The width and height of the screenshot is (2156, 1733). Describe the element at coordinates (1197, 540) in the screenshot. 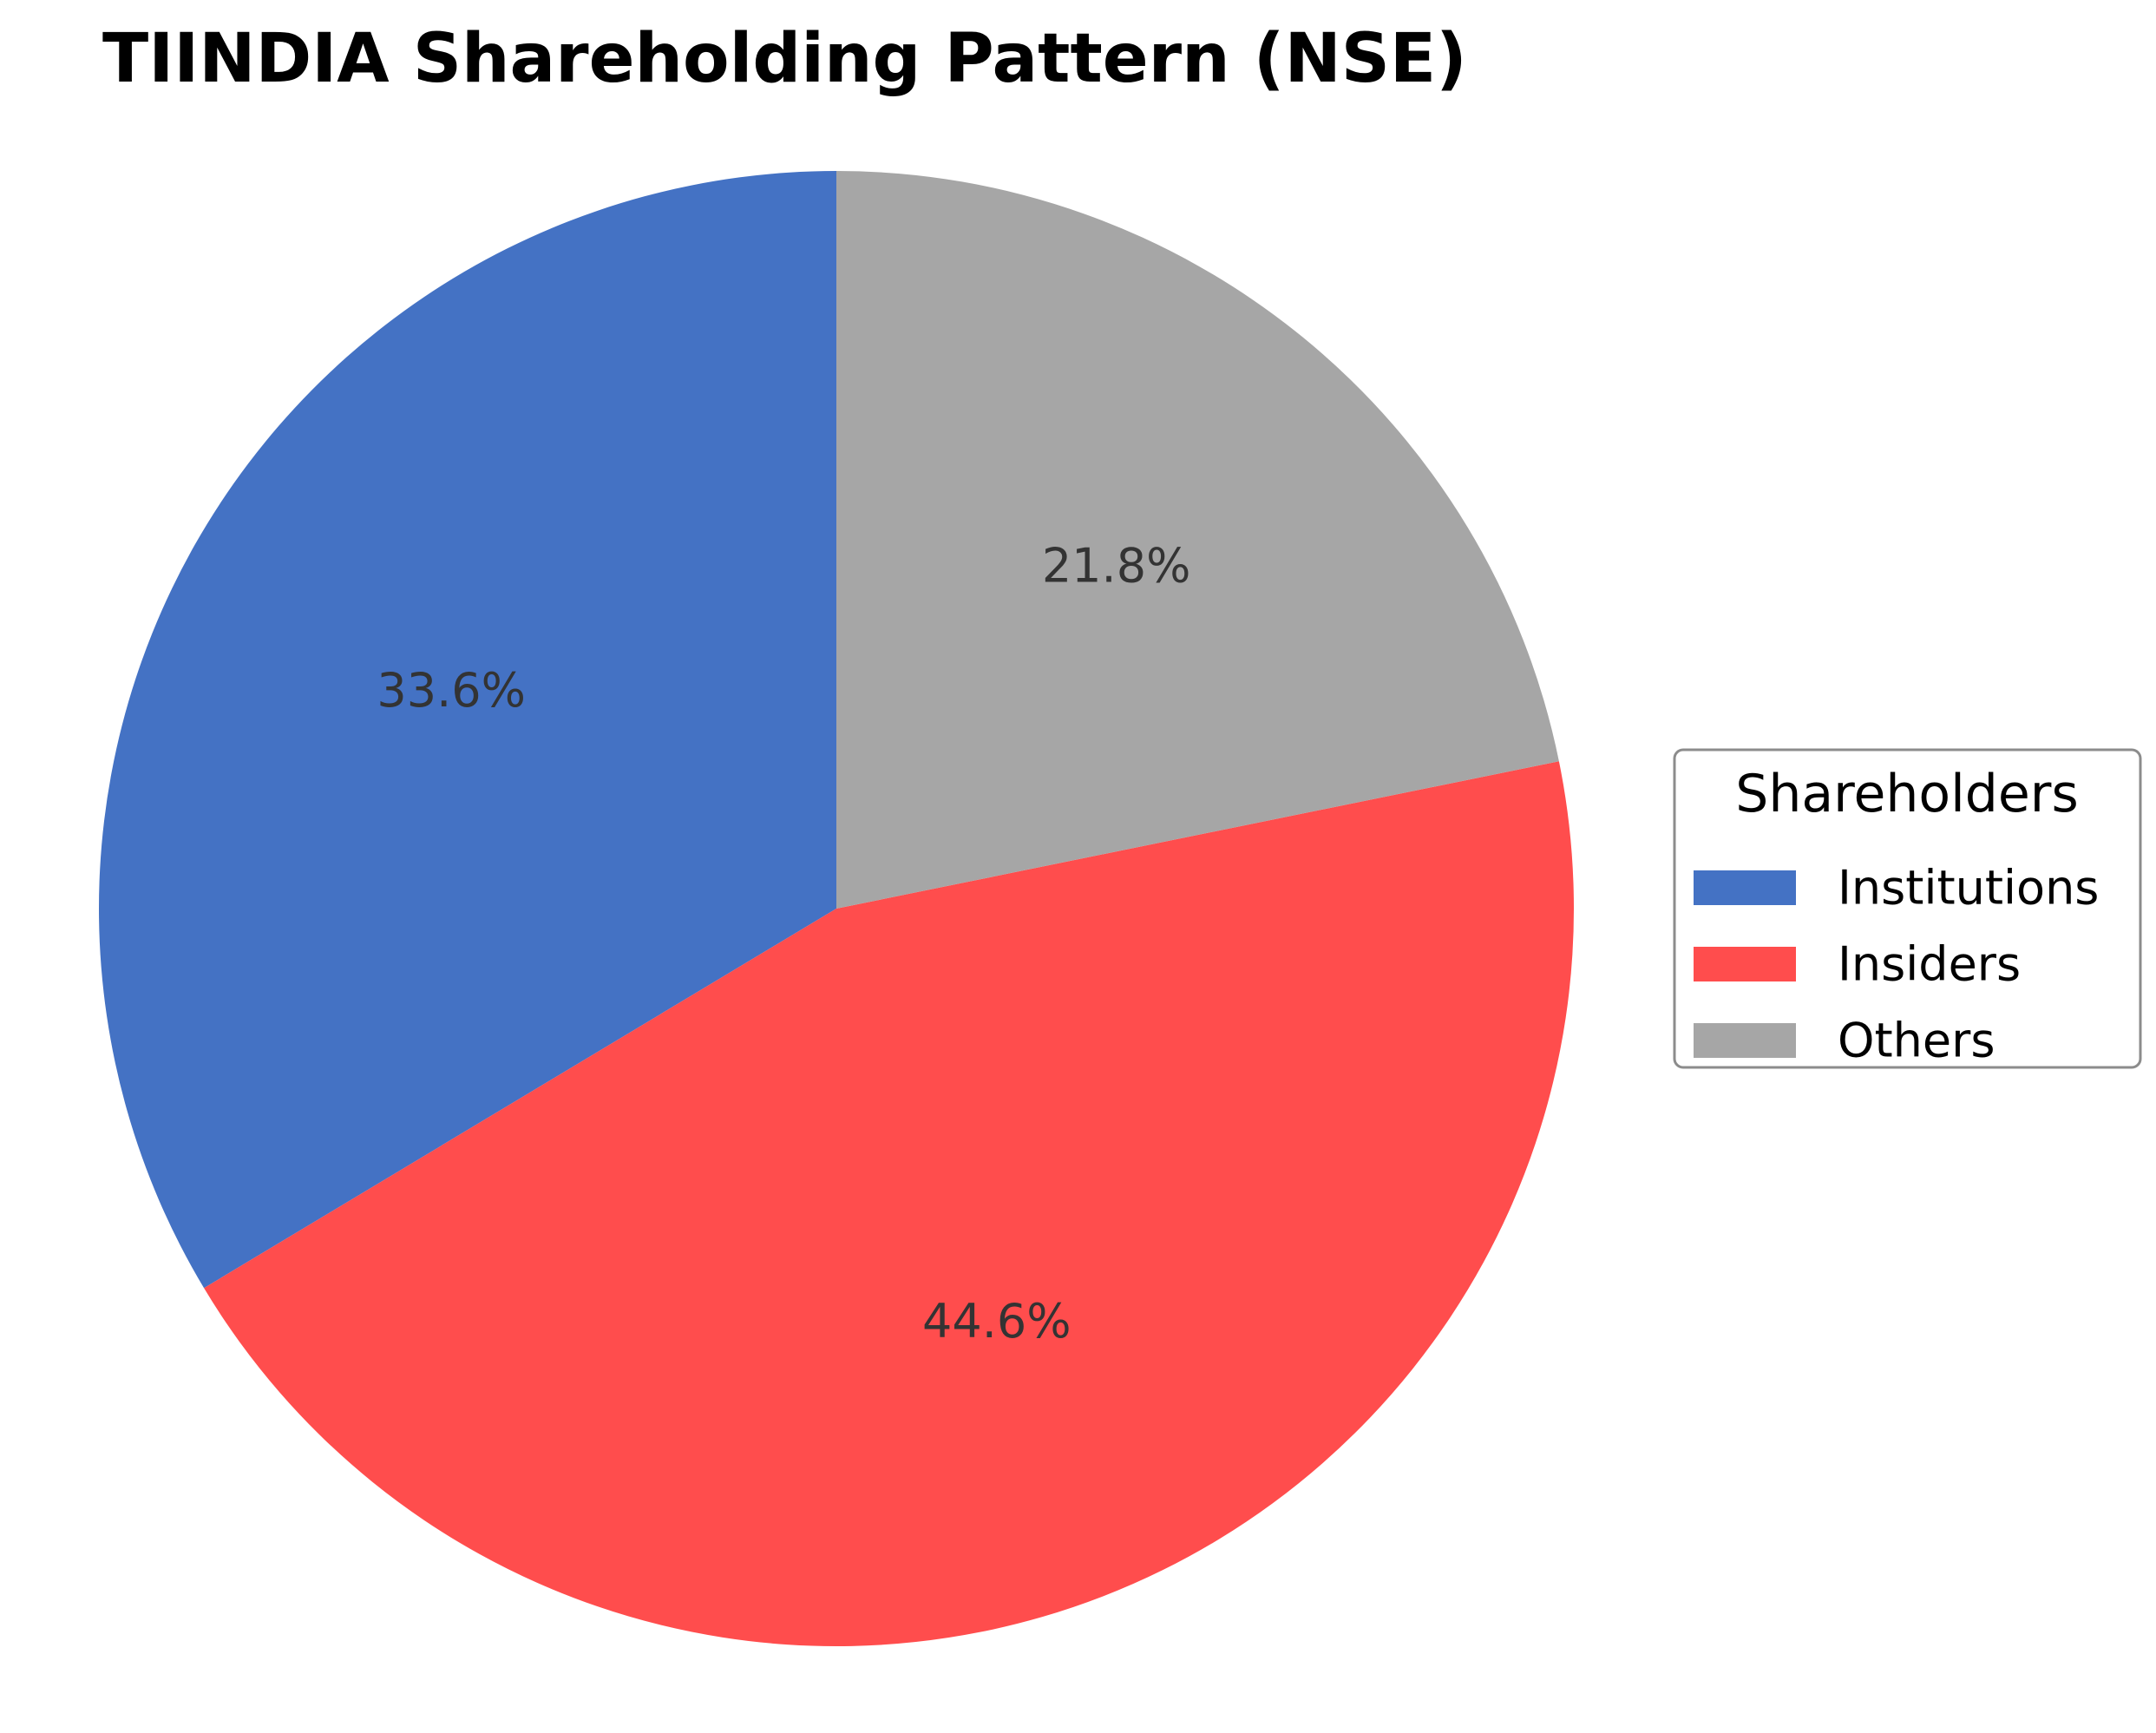

I see `pie-slice-others` at that location.